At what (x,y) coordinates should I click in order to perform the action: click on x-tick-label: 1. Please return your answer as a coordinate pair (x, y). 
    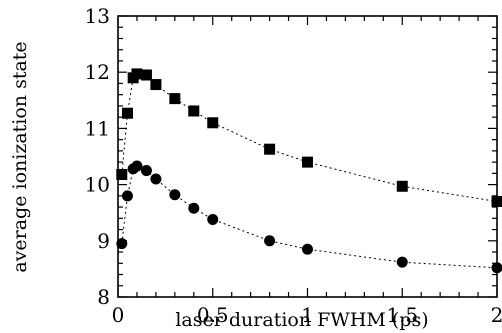
    Looking at the image, I should click on (307, 315).